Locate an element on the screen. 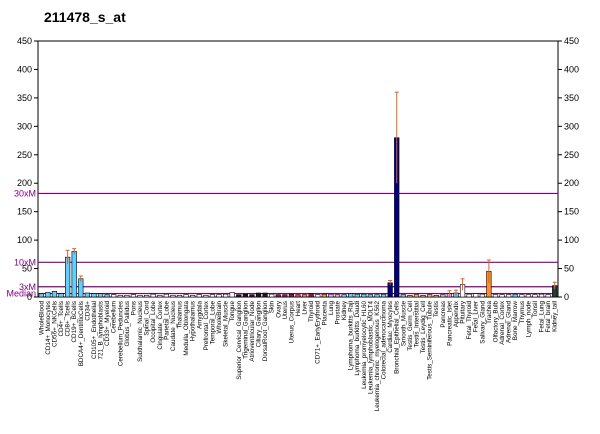 This screenshot has width=600, height=434. y-tick-label-right: 450 is located at coordinates (571, 41).